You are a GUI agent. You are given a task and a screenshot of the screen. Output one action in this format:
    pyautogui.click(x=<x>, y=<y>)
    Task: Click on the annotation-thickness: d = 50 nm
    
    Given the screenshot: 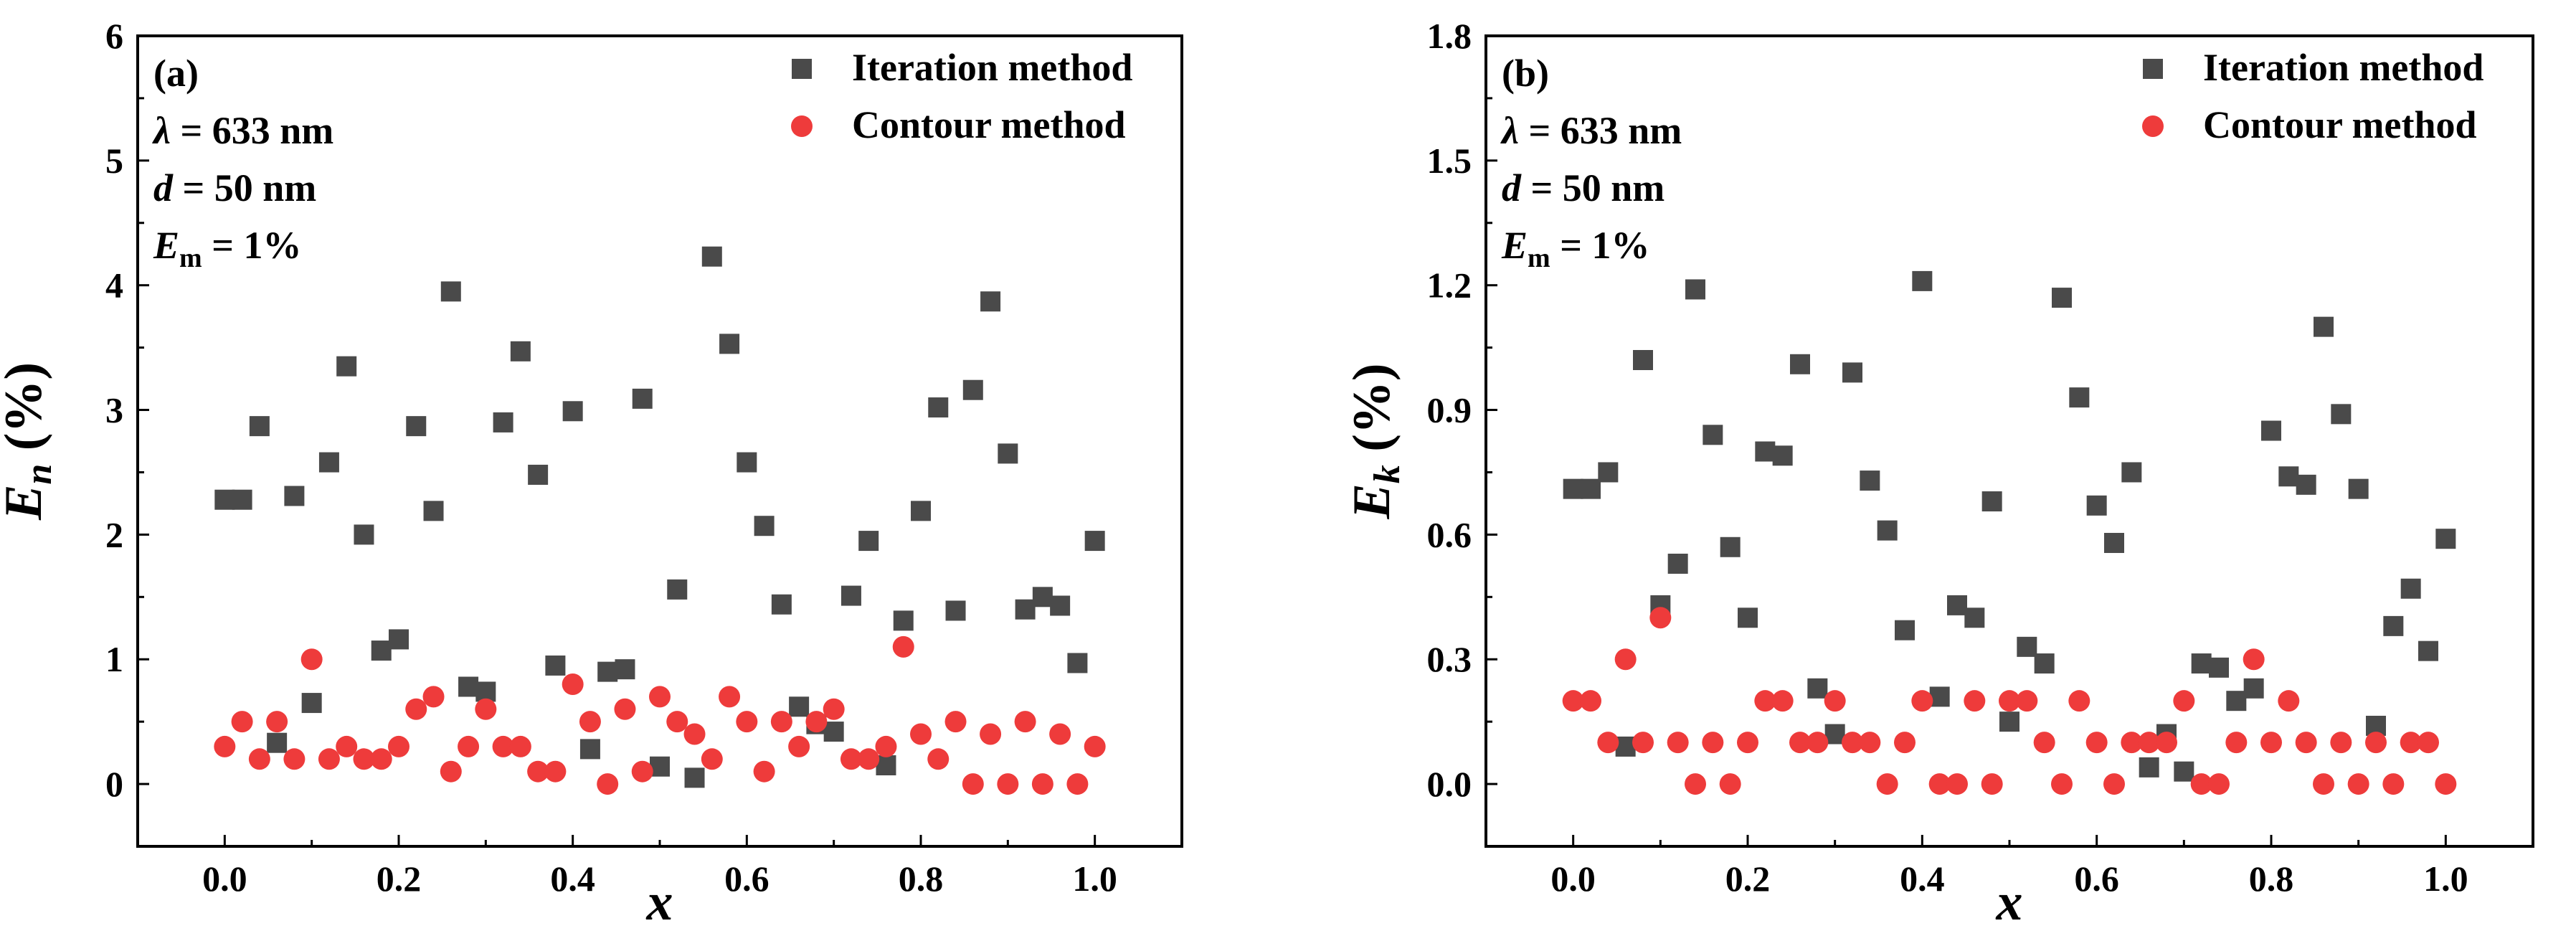 What is the action you would take?
    pyautogui.click(x=1583, y=187)
    